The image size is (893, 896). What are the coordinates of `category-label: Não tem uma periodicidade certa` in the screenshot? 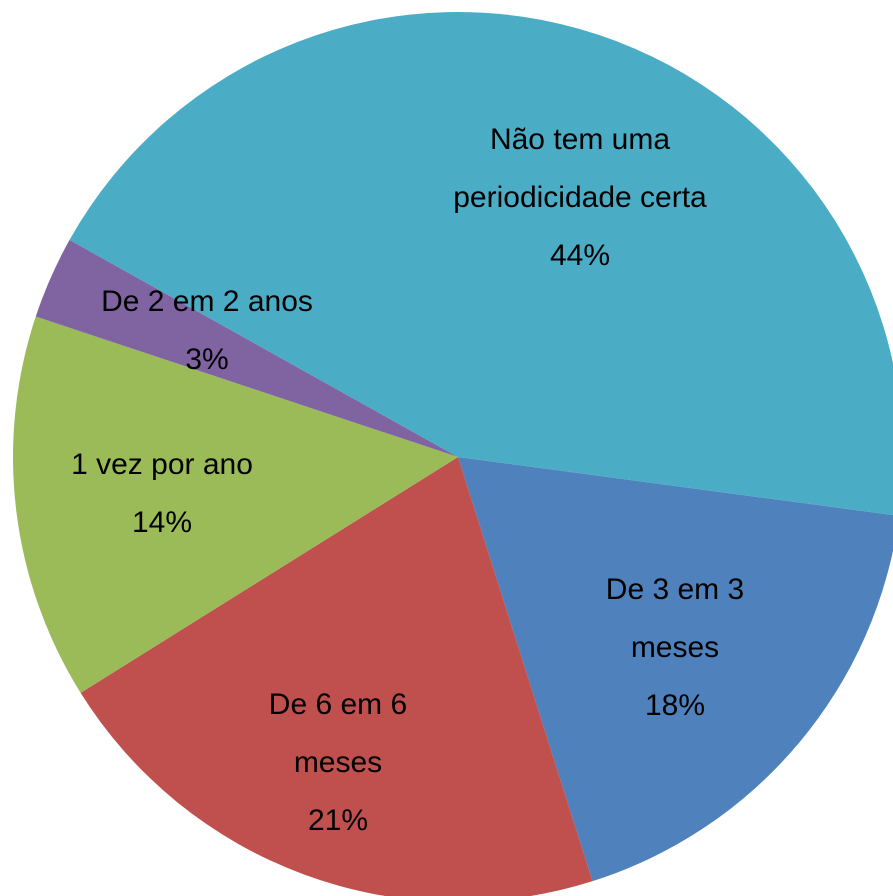 It's located at (580, 168).